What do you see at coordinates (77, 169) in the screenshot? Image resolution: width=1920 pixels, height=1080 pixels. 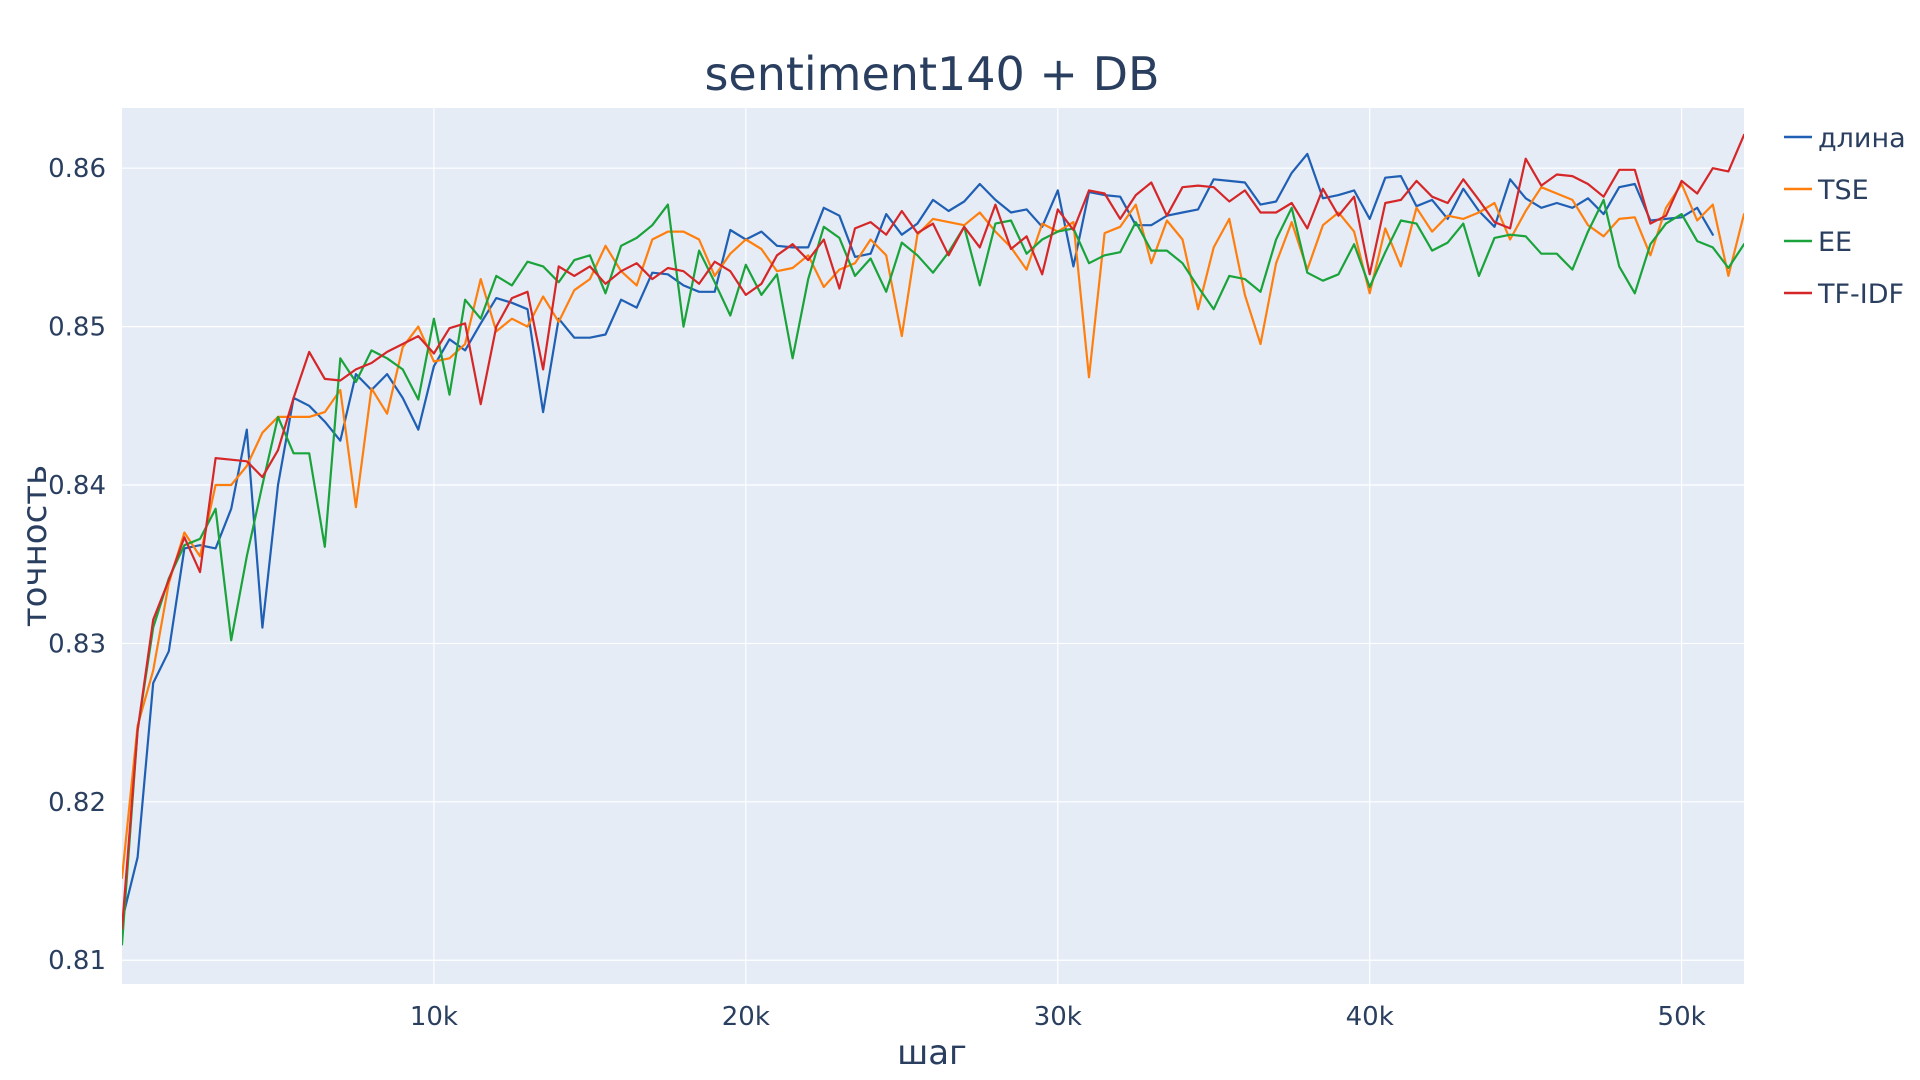 I see `y-tick-label: 0.86` at bounding box center [77, 169].